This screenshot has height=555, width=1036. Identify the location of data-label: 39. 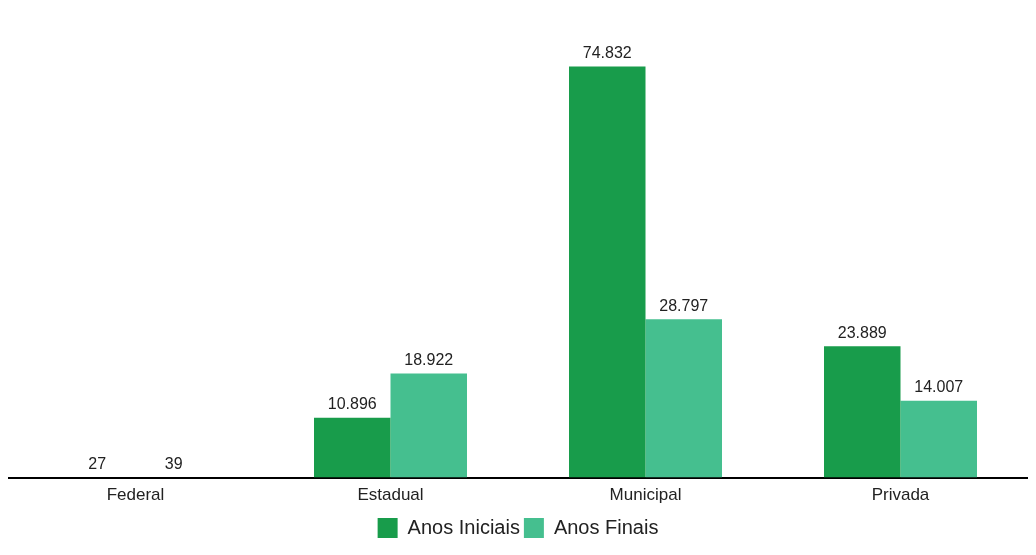
(173, 463).